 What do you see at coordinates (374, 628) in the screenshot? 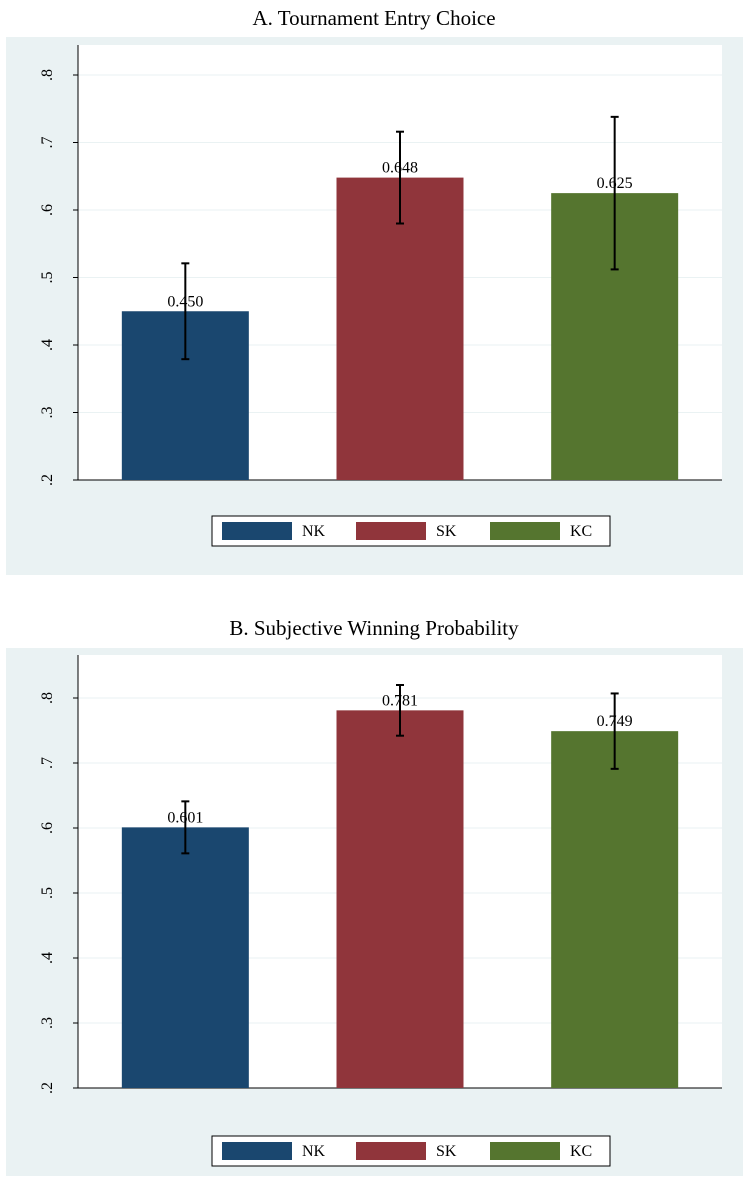
I see `chart-title: B. Subjective Winning Probability` at bounding box center [374, 628].